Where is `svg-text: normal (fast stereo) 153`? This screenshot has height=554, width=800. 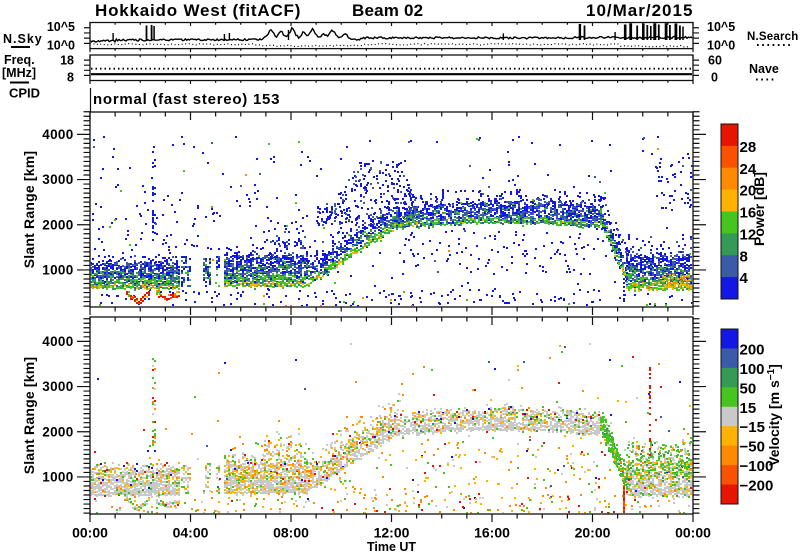 svg-text: normal (fast stereo) 153 is located at coordinates (186, 99).